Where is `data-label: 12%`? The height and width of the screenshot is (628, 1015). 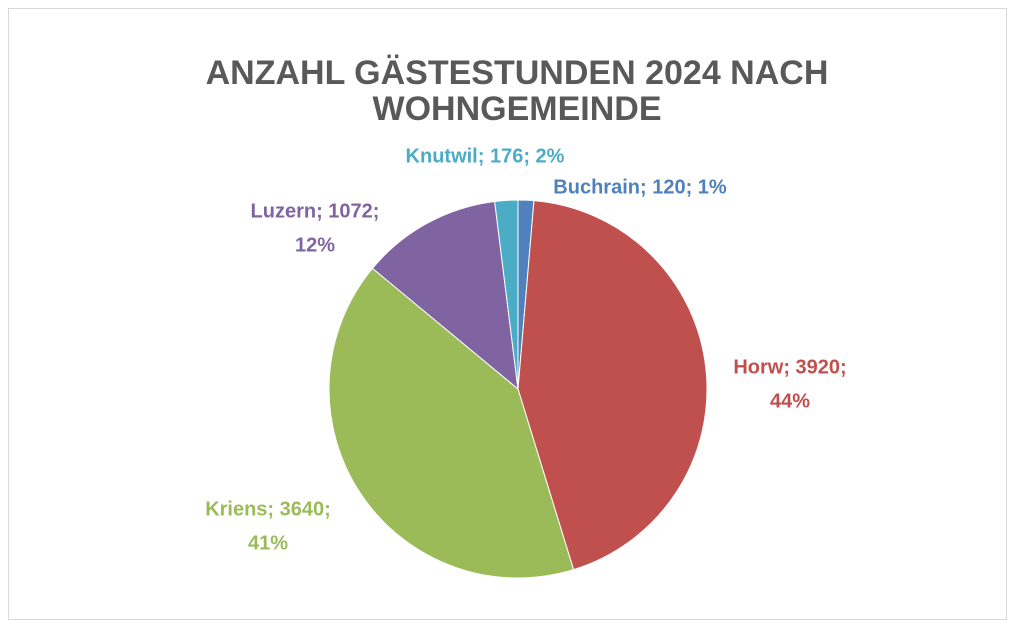 data-label: 12% is located at coordinates (315, 245).